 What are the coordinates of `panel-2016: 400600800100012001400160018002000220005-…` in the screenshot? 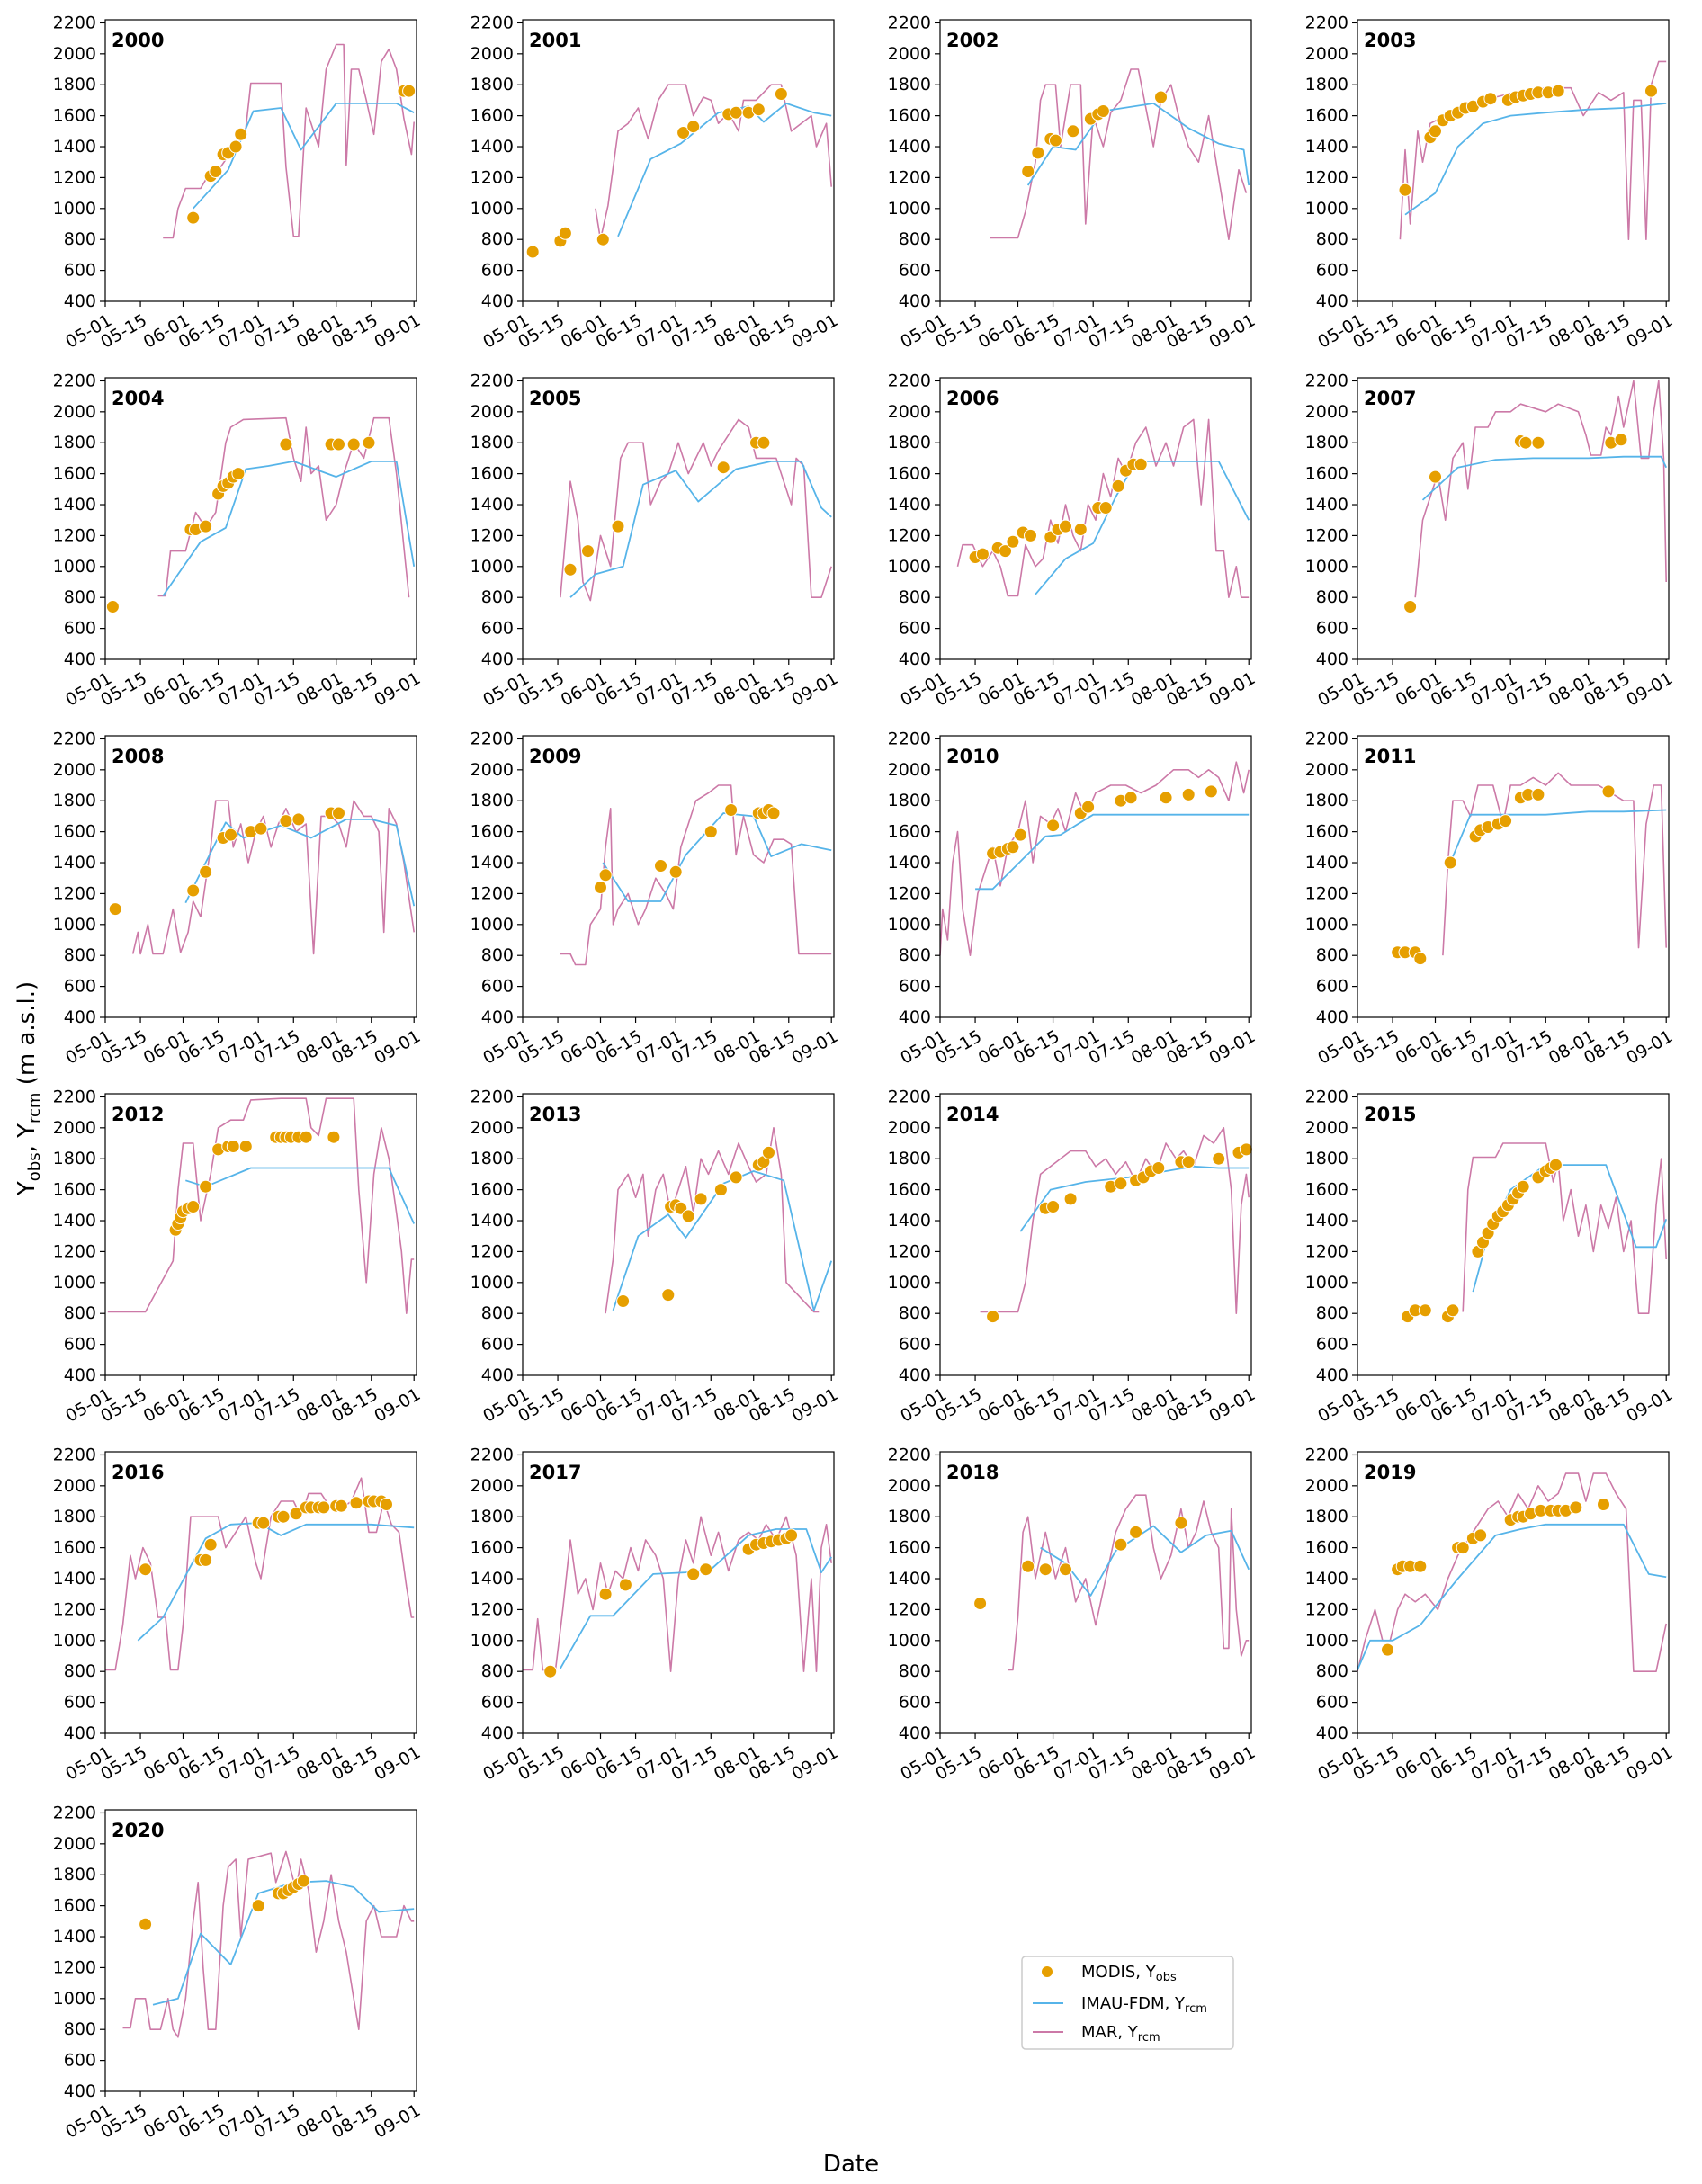 It's located at (239, 1614).